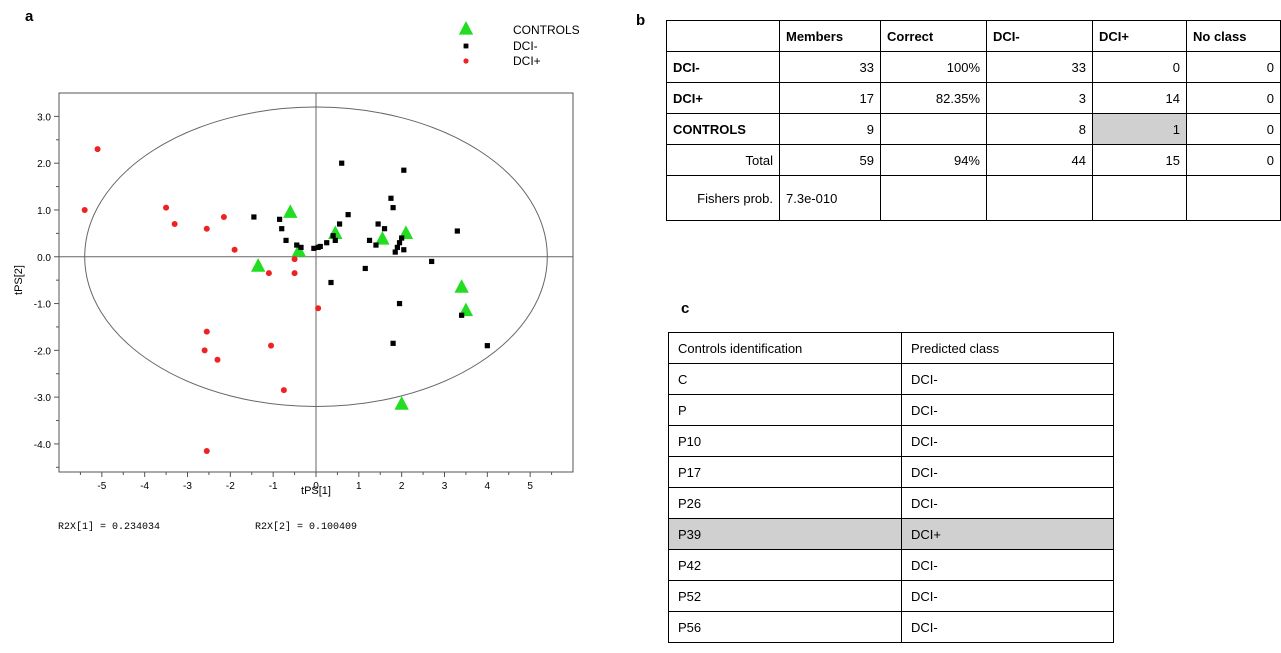 The image size is (1281, 653). I want to click on control-id-cell: P, so click(785, 410).